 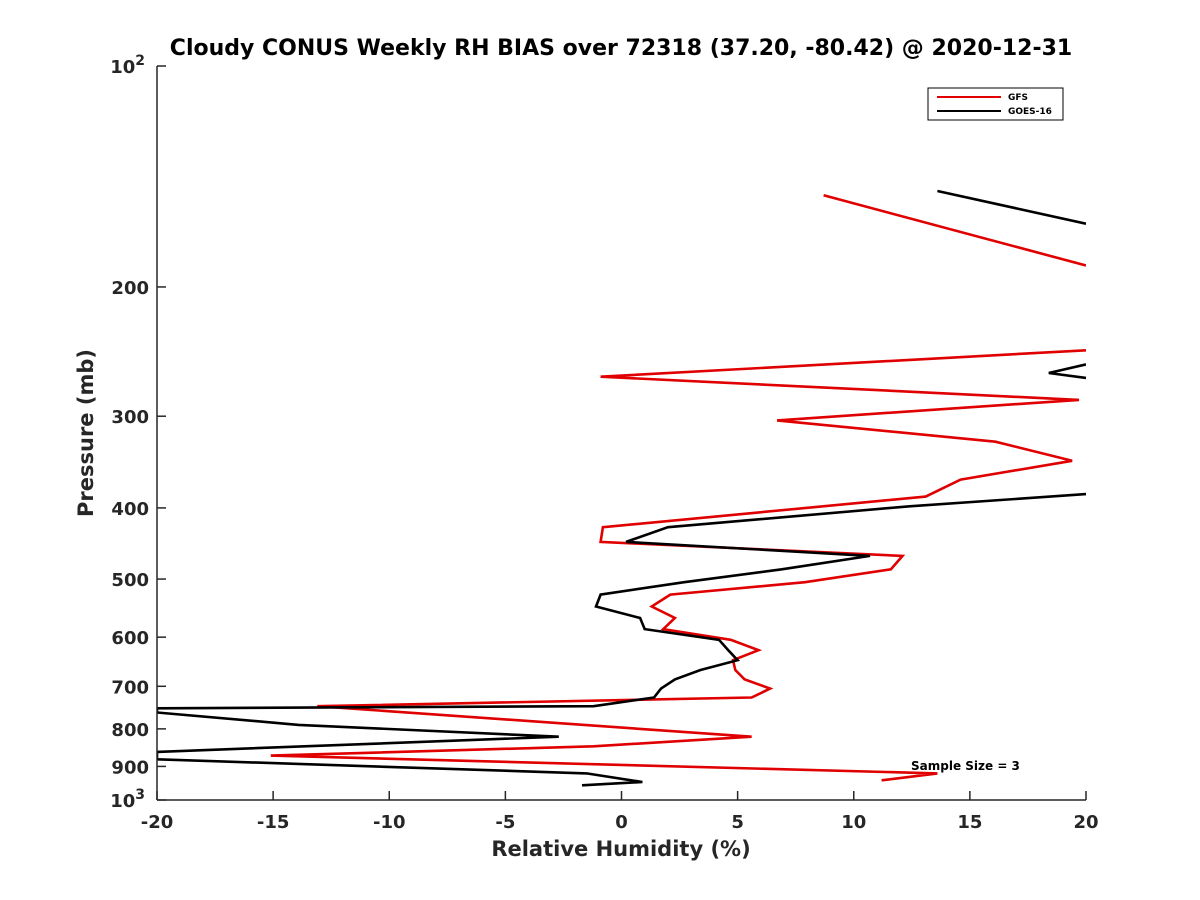 I want to click on x-tick-label: 15, so click(x=969, y=822).